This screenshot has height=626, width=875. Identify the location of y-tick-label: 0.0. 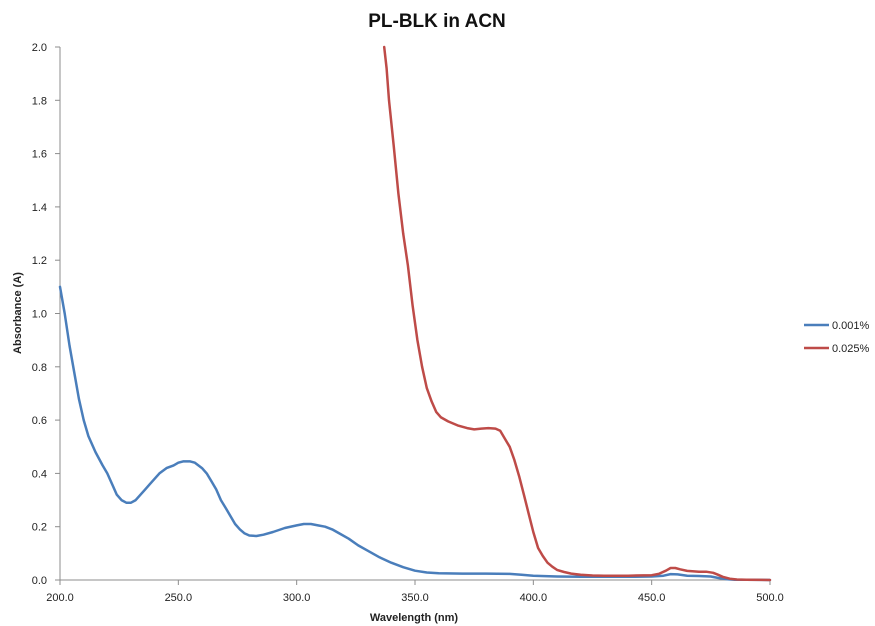
(39, 581).